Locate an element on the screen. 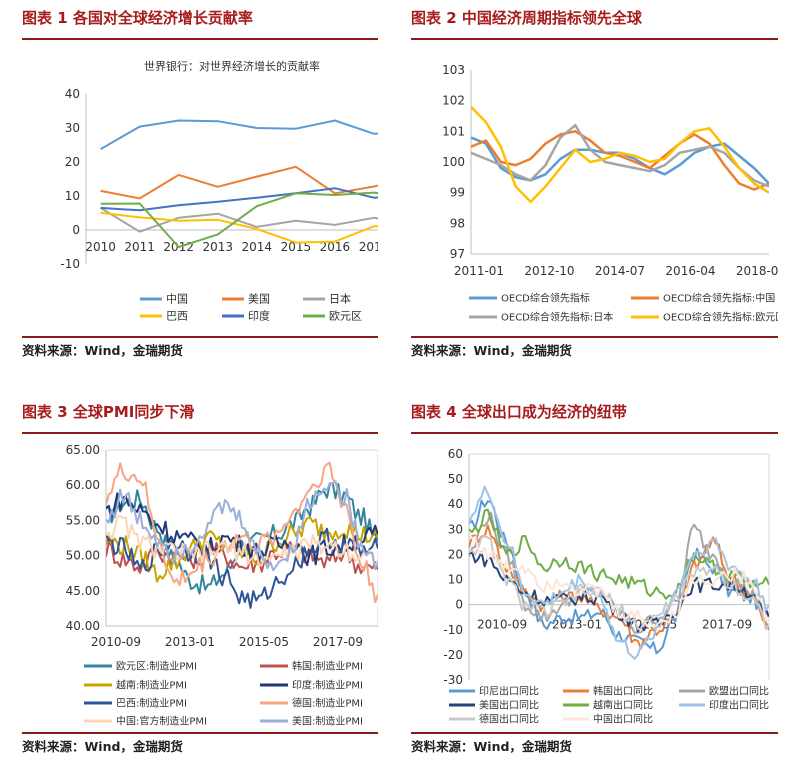 The width and height of the screenshot is (789, 762). legend-label: 印度 is located at coordinates (259, 316).